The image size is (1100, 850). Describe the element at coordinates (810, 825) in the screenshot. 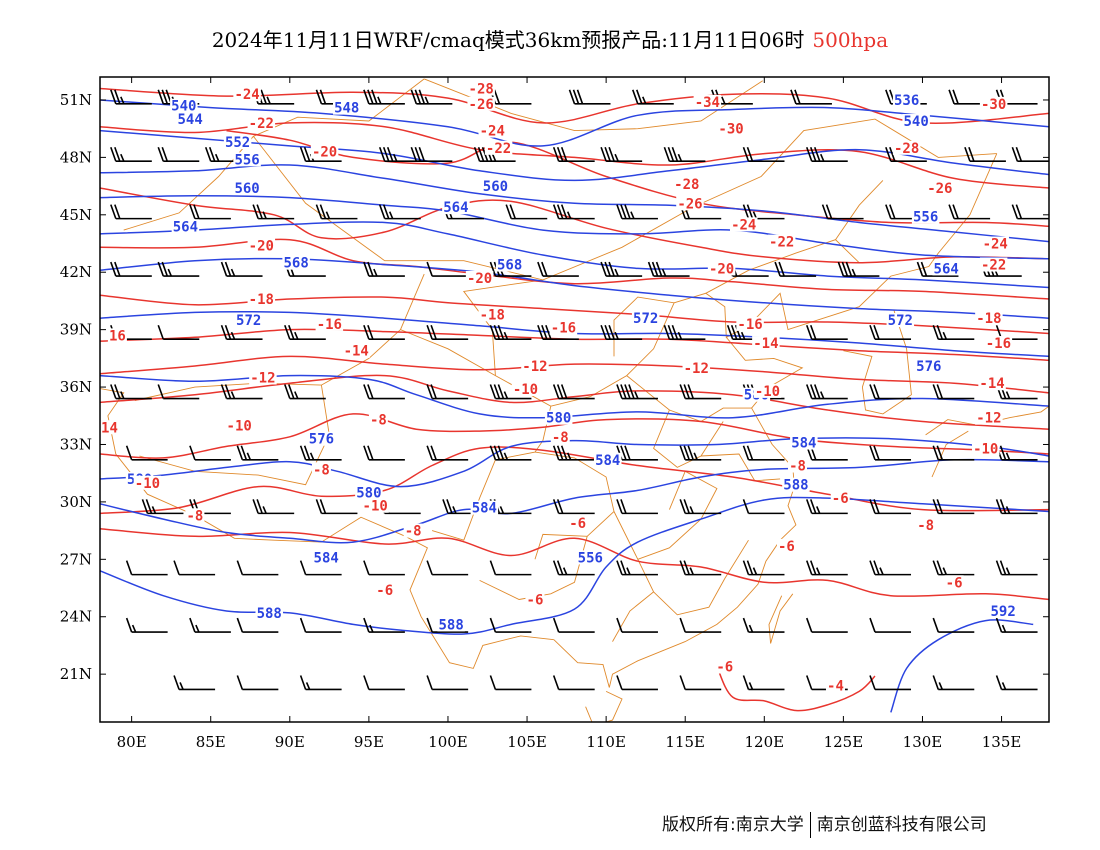

I see `footer-divider` at that location.